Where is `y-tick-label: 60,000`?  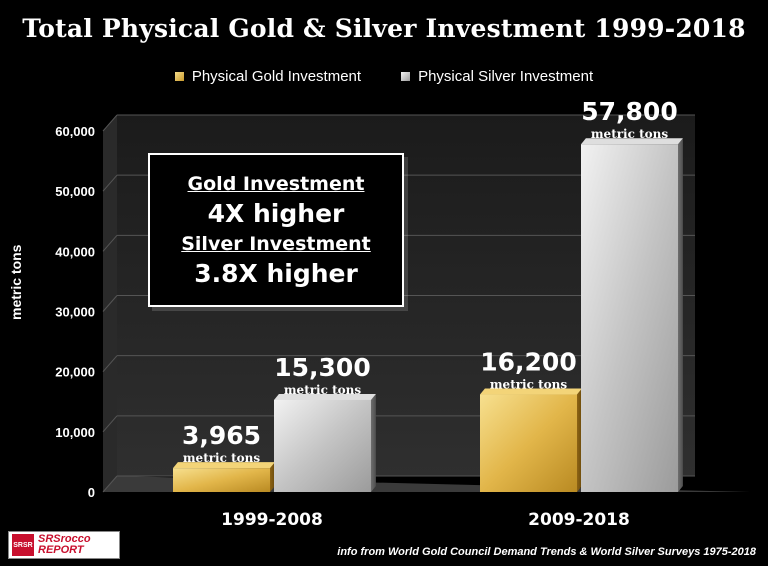
y-tick-label: 60,000 is located at coordinates (75, 131).